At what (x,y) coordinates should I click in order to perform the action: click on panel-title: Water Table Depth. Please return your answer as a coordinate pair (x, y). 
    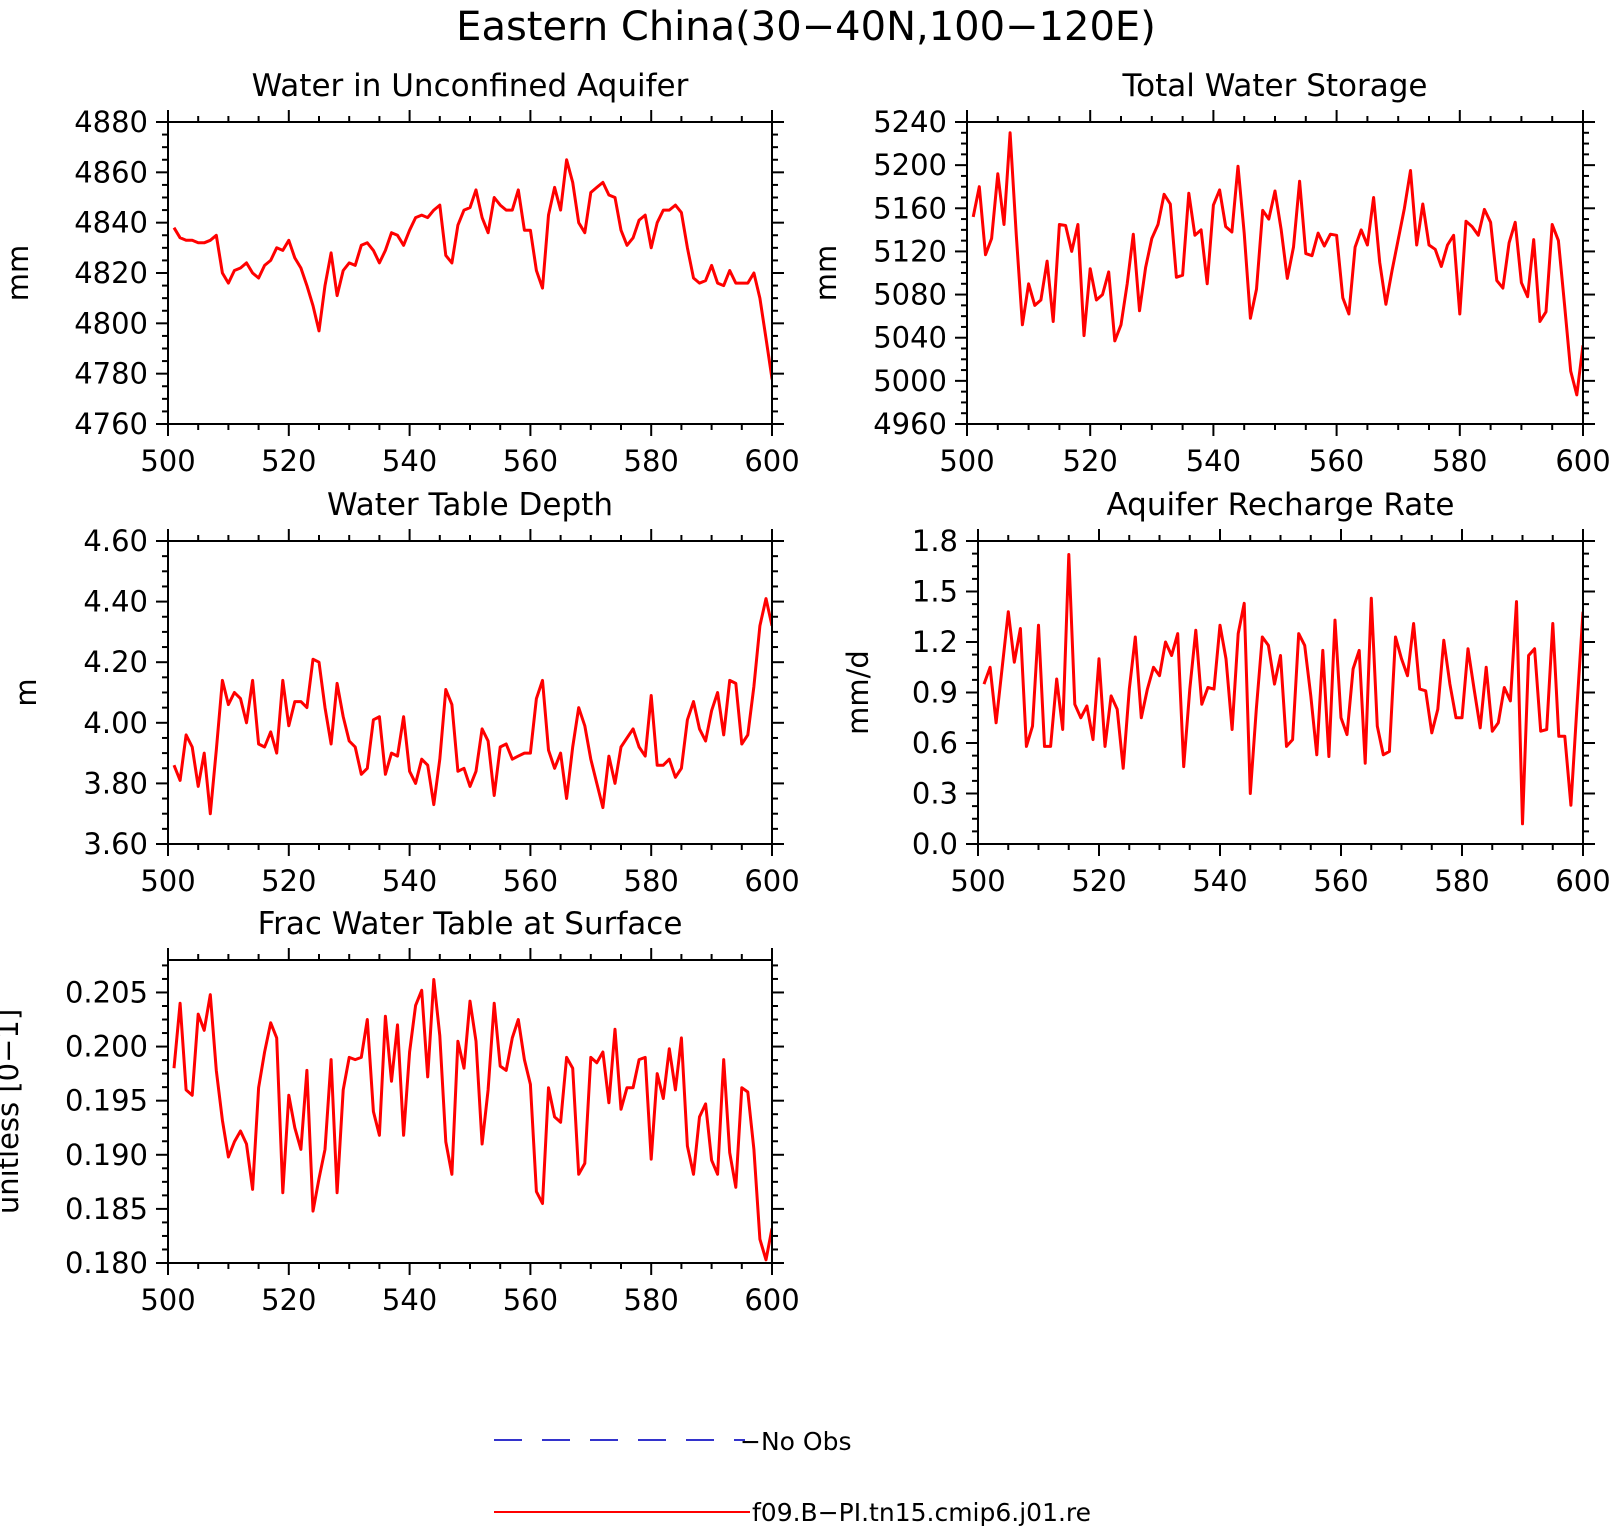
    Looking at the image, I should click on (470, 505).